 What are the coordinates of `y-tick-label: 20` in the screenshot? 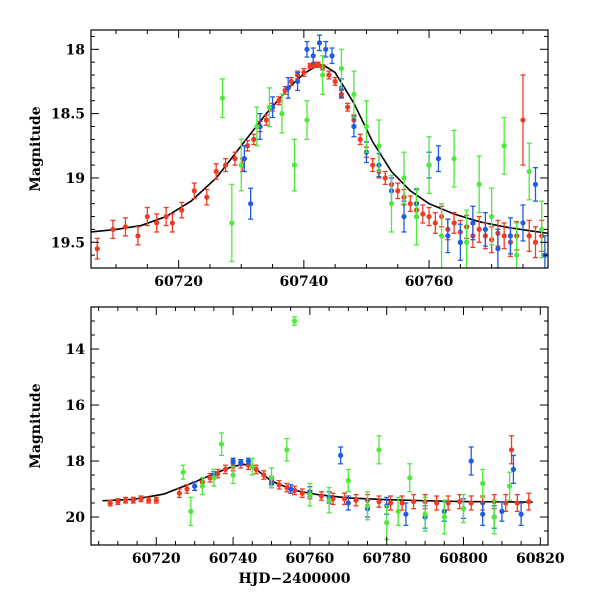 It's located at (76, 518).